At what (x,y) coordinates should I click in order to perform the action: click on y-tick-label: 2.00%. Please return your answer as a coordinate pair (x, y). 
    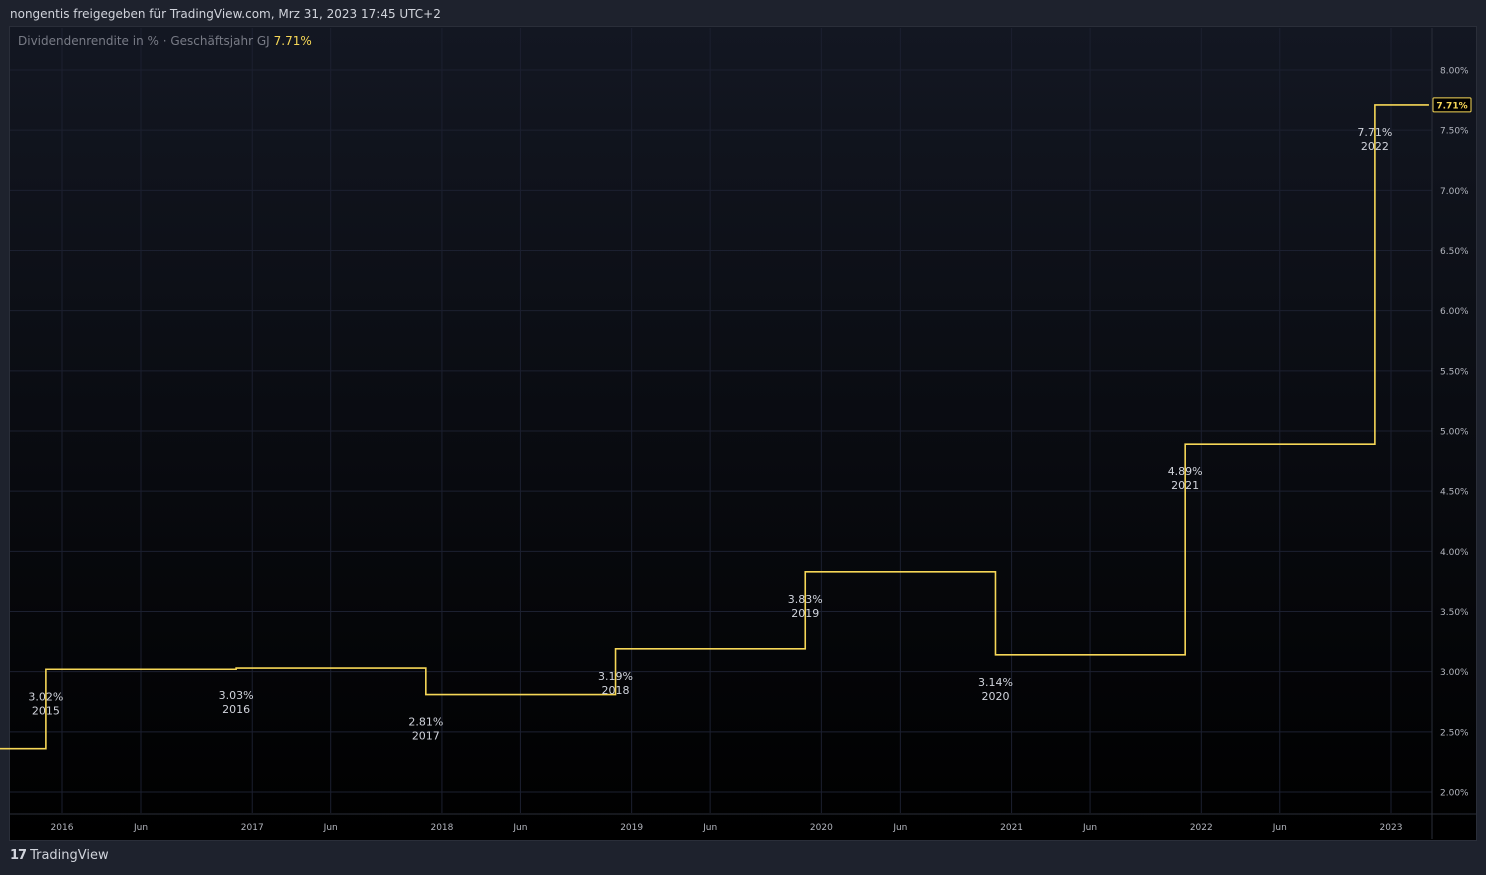
    Looking at the image, I should click on (1454, 794).